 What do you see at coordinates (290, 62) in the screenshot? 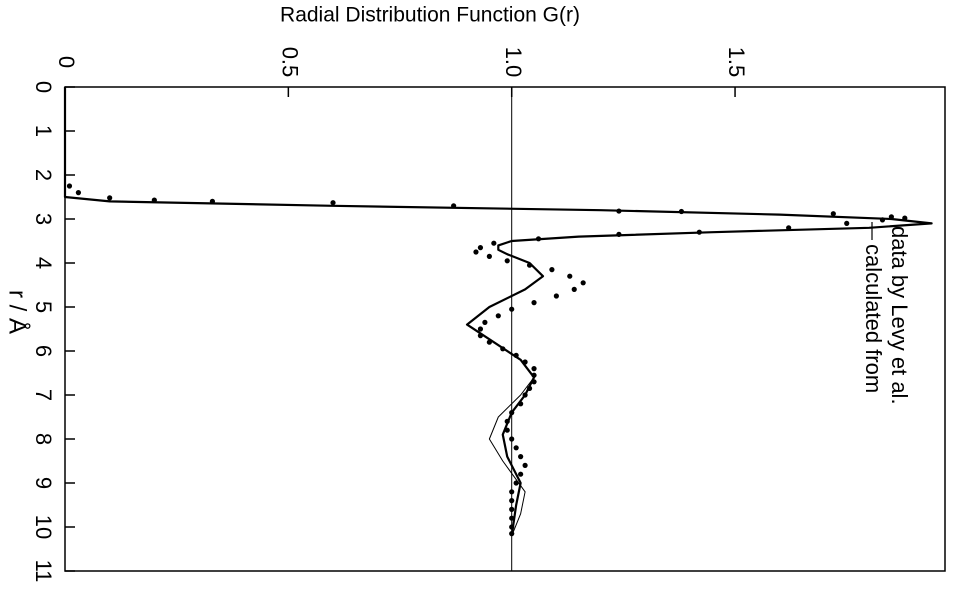
I see `g-tick-label: 0.5` at bounding box center [290, 62].